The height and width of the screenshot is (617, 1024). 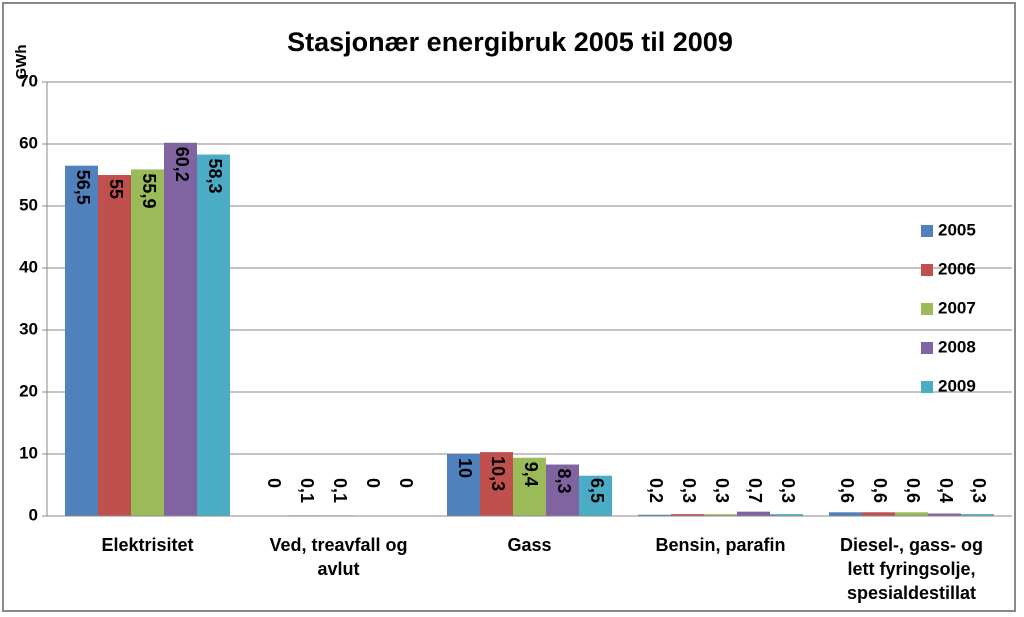 What do you see at coordinates (911, 593) in the screenshot?
I see `x-tick-label: spesialdestillat` at bounding box center [911, 593].